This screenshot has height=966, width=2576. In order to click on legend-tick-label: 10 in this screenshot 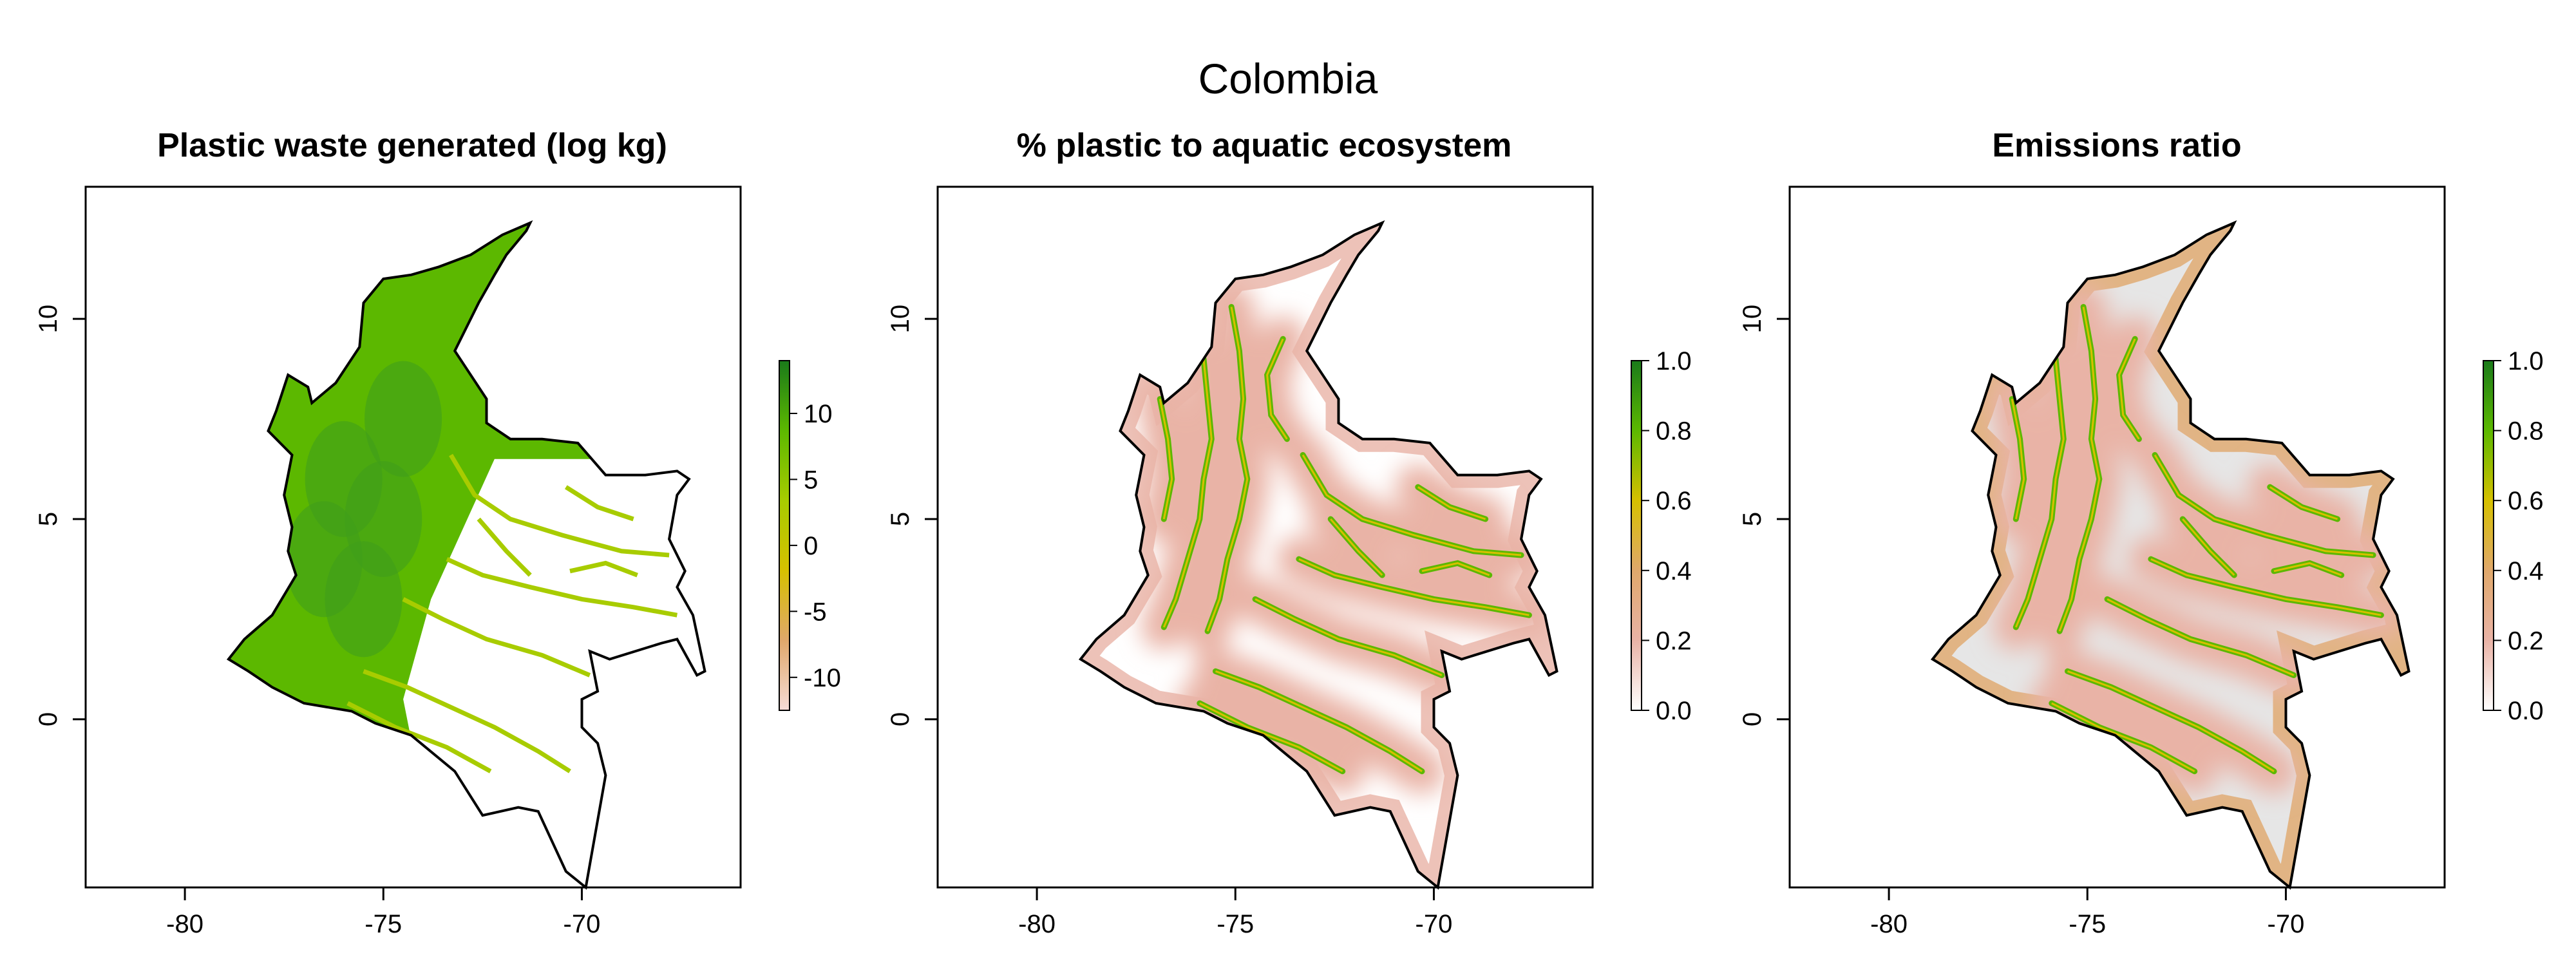, I will do `click(818, 414)`.